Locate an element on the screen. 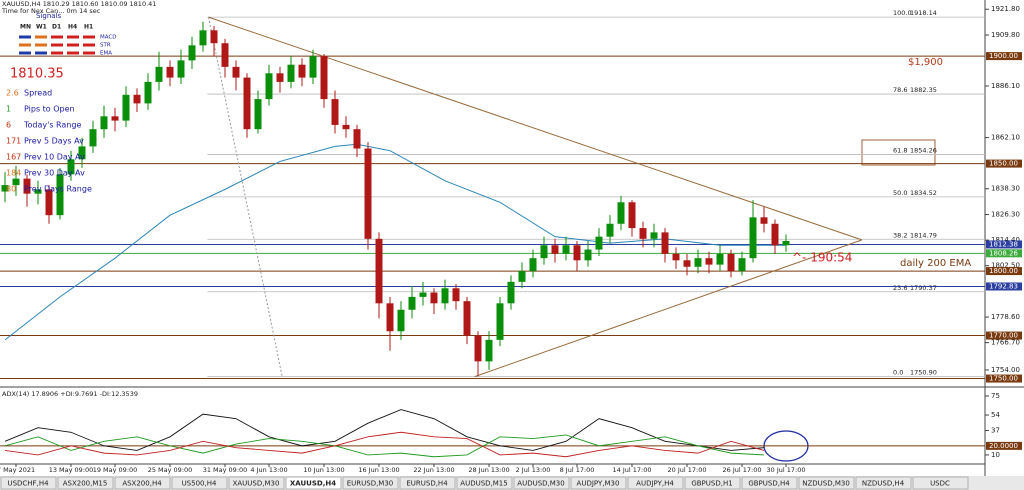  level-label: 1770.00 is located at coordinates (1003, 336).